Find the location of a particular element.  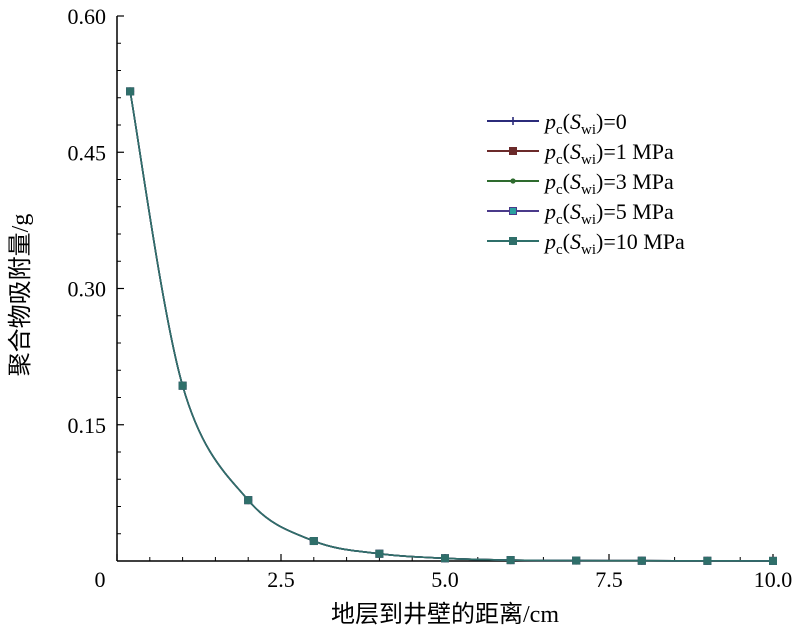

x-tick-label: 2.5 is located at coordinates (281, 579).